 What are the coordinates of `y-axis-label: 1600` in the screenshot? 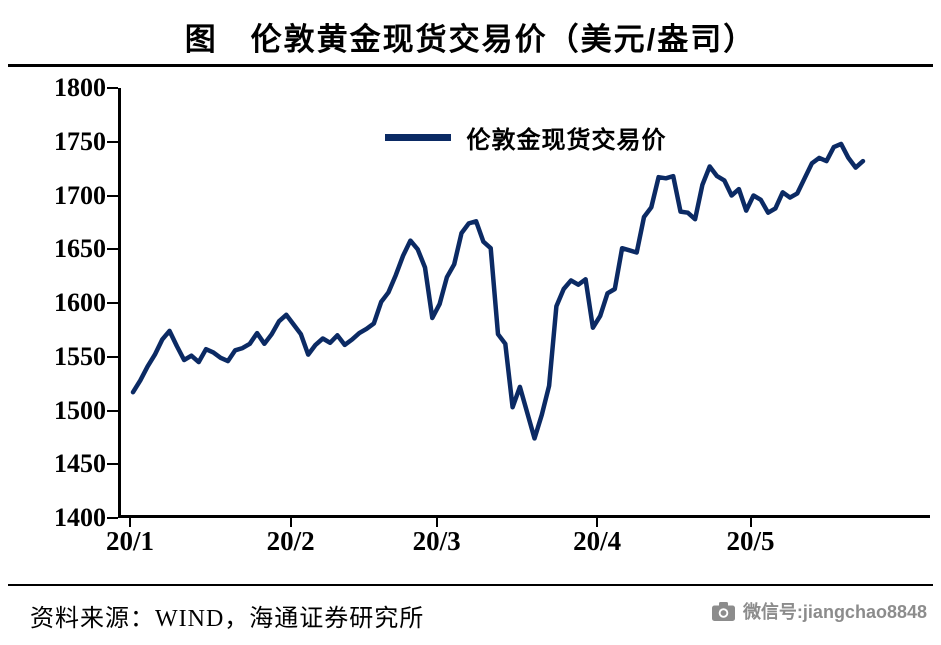 It's located at (80, 302).